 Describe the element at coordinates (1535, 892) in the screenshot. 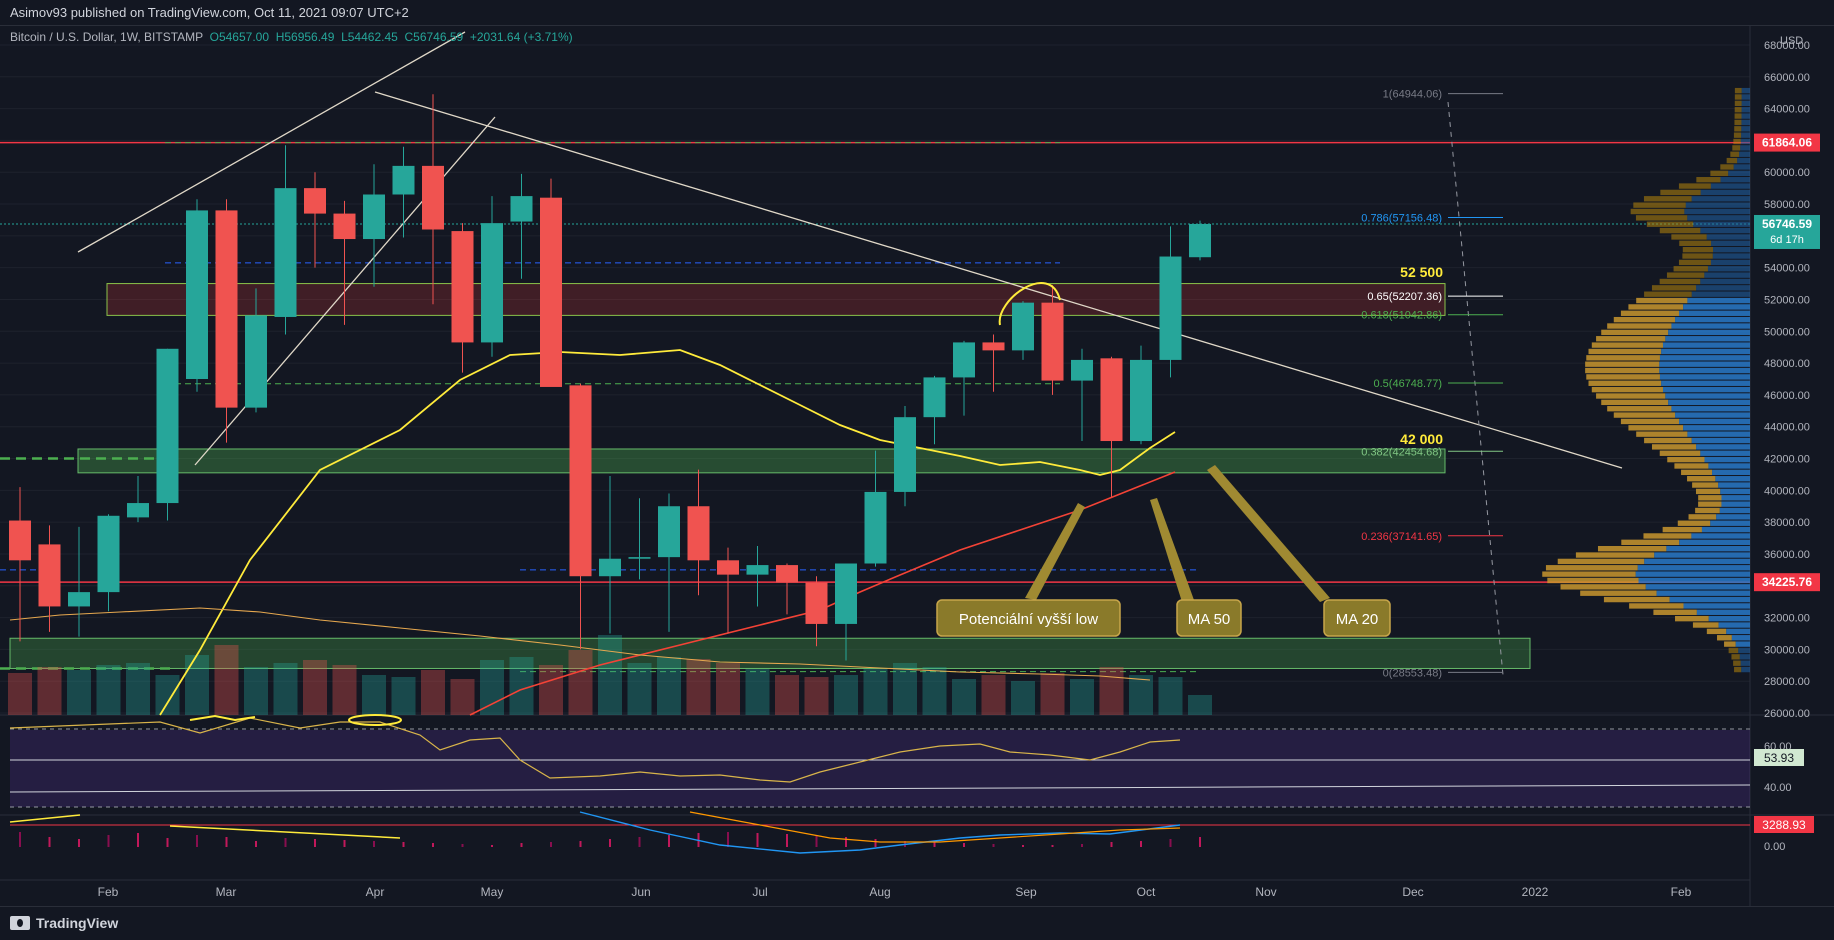

I see `time-tick: 2022` at that location.